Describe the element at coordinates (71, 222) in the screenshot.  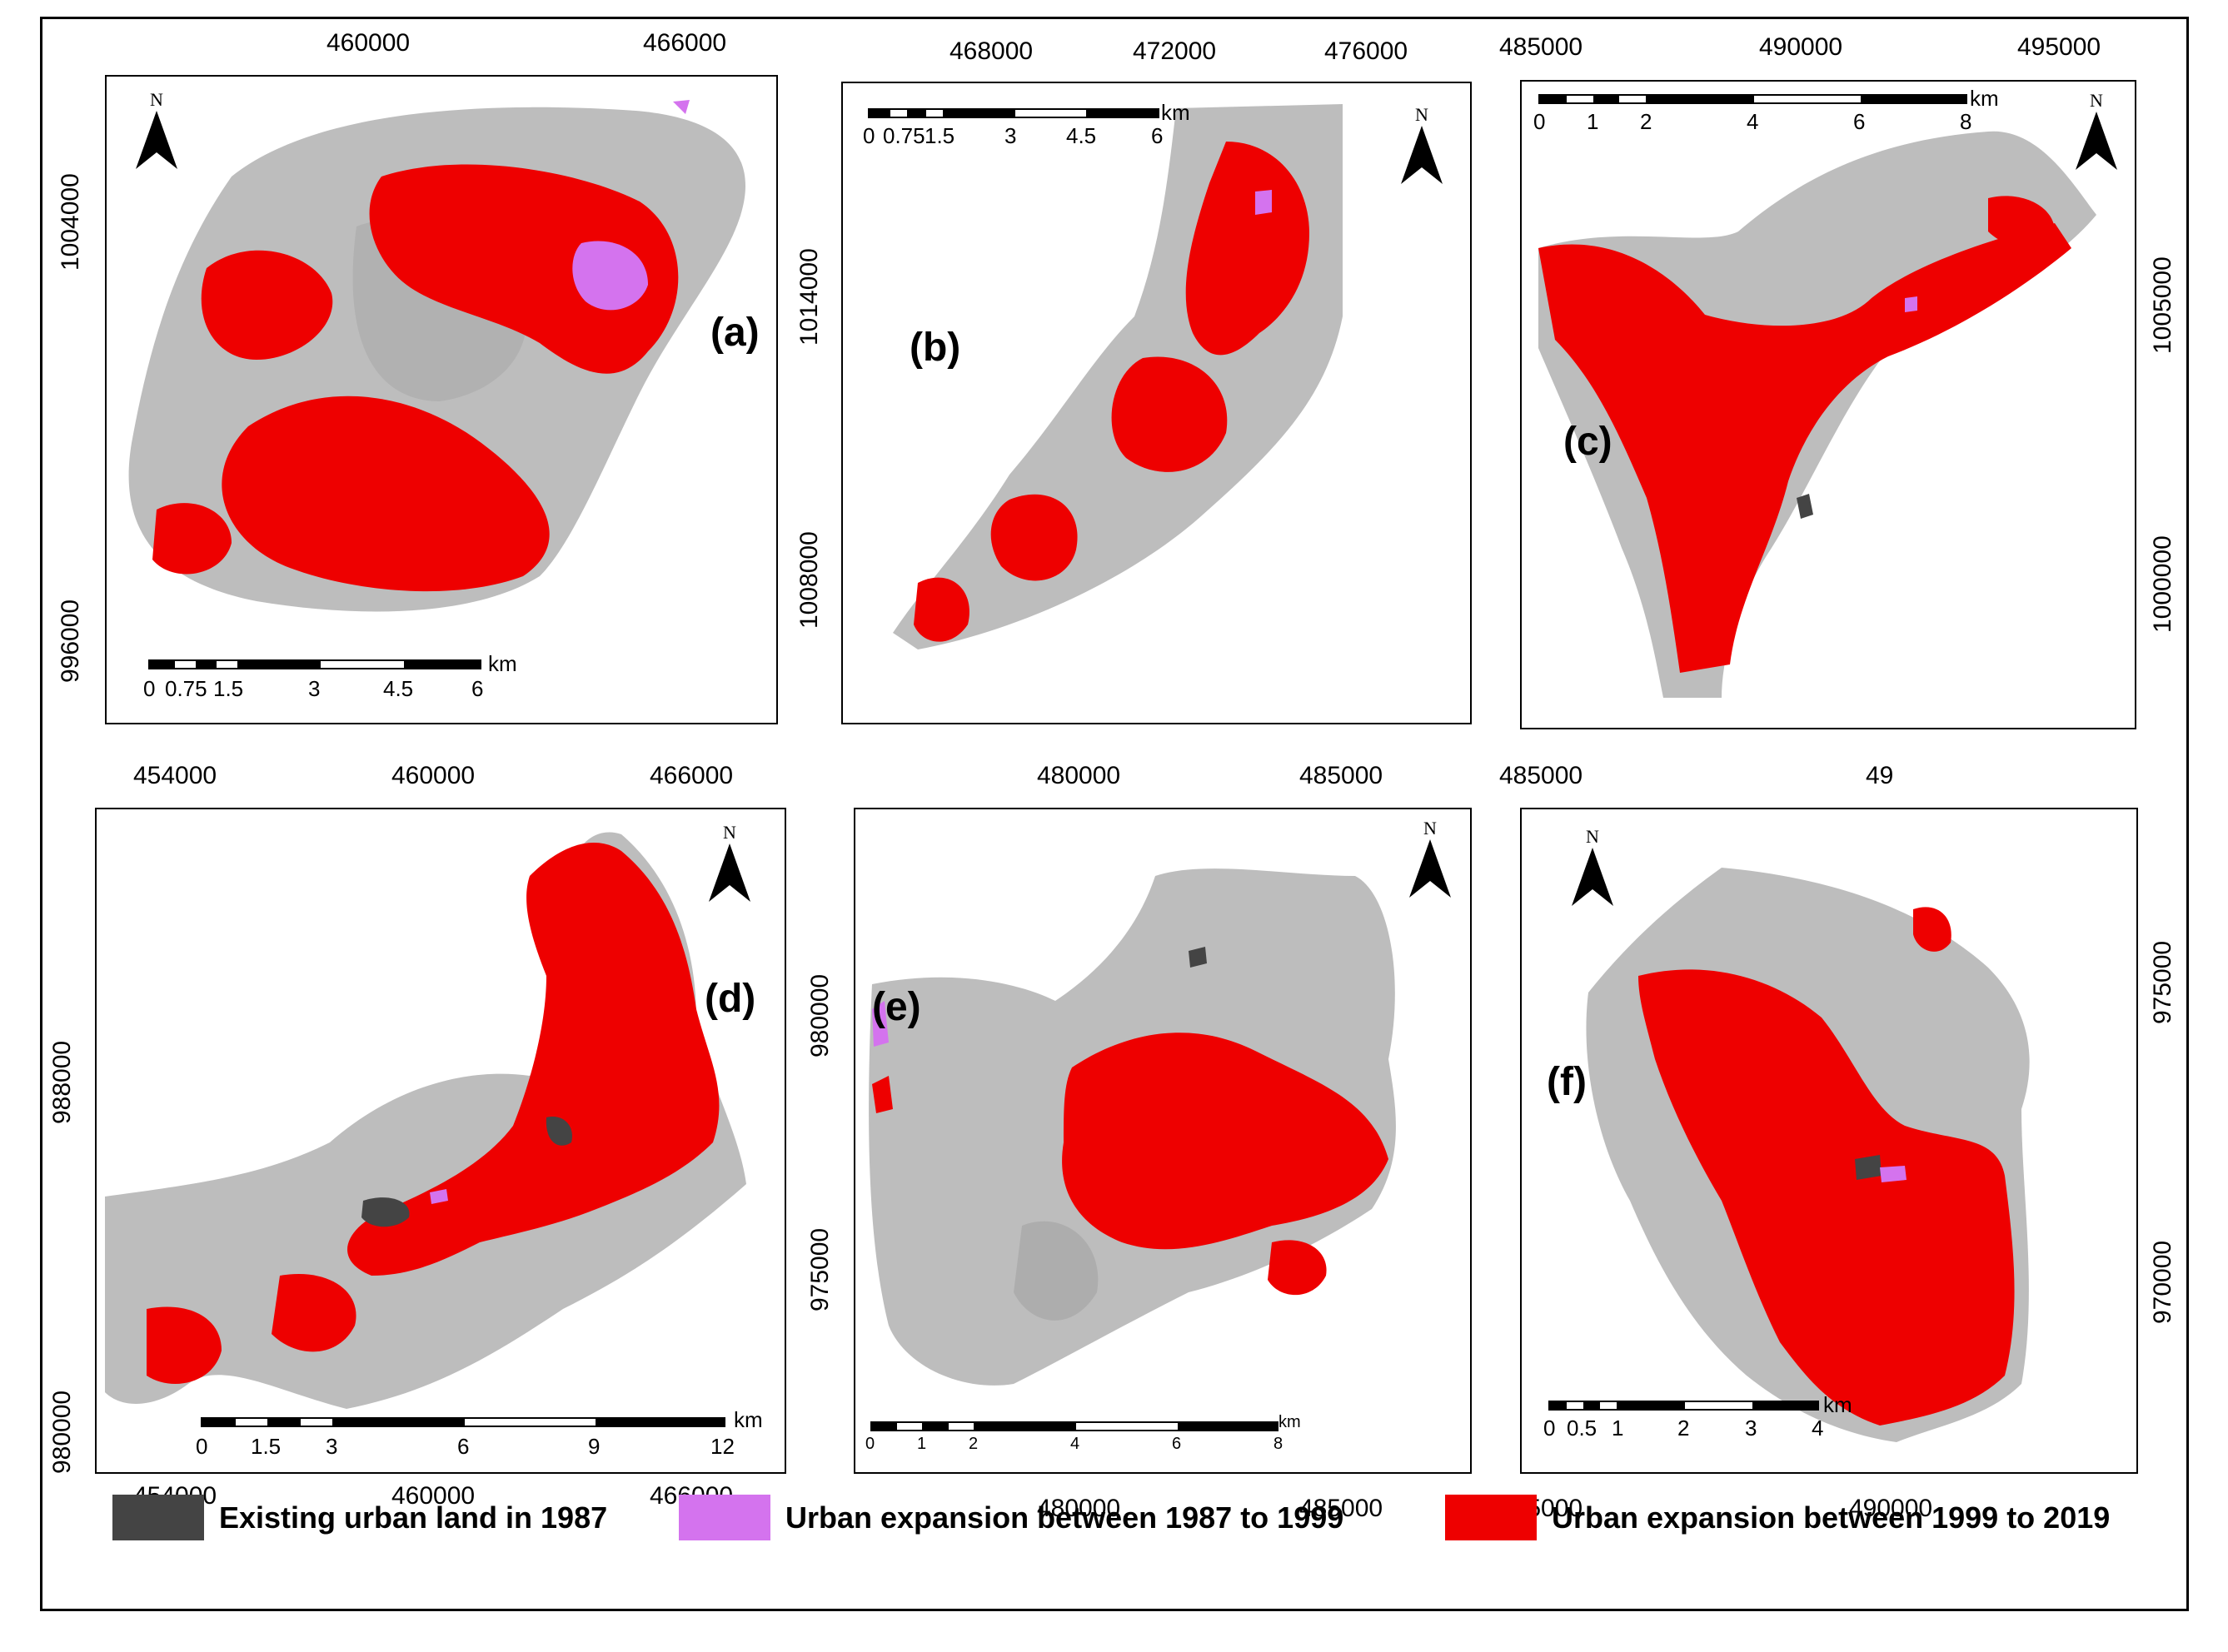
I see `tick-a-left-1: 1004000` at that location.